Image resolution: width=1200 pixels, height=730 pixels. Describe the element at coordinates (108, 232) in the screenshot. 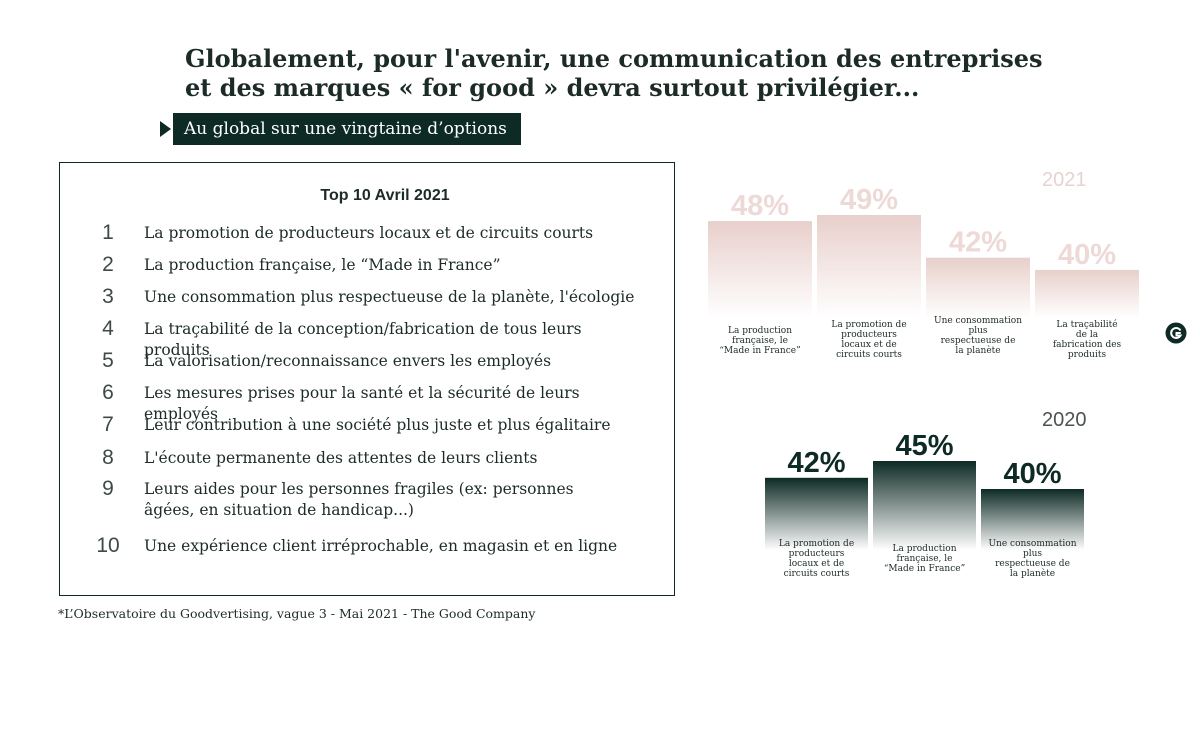

I see `rank-number: 1` at that location.